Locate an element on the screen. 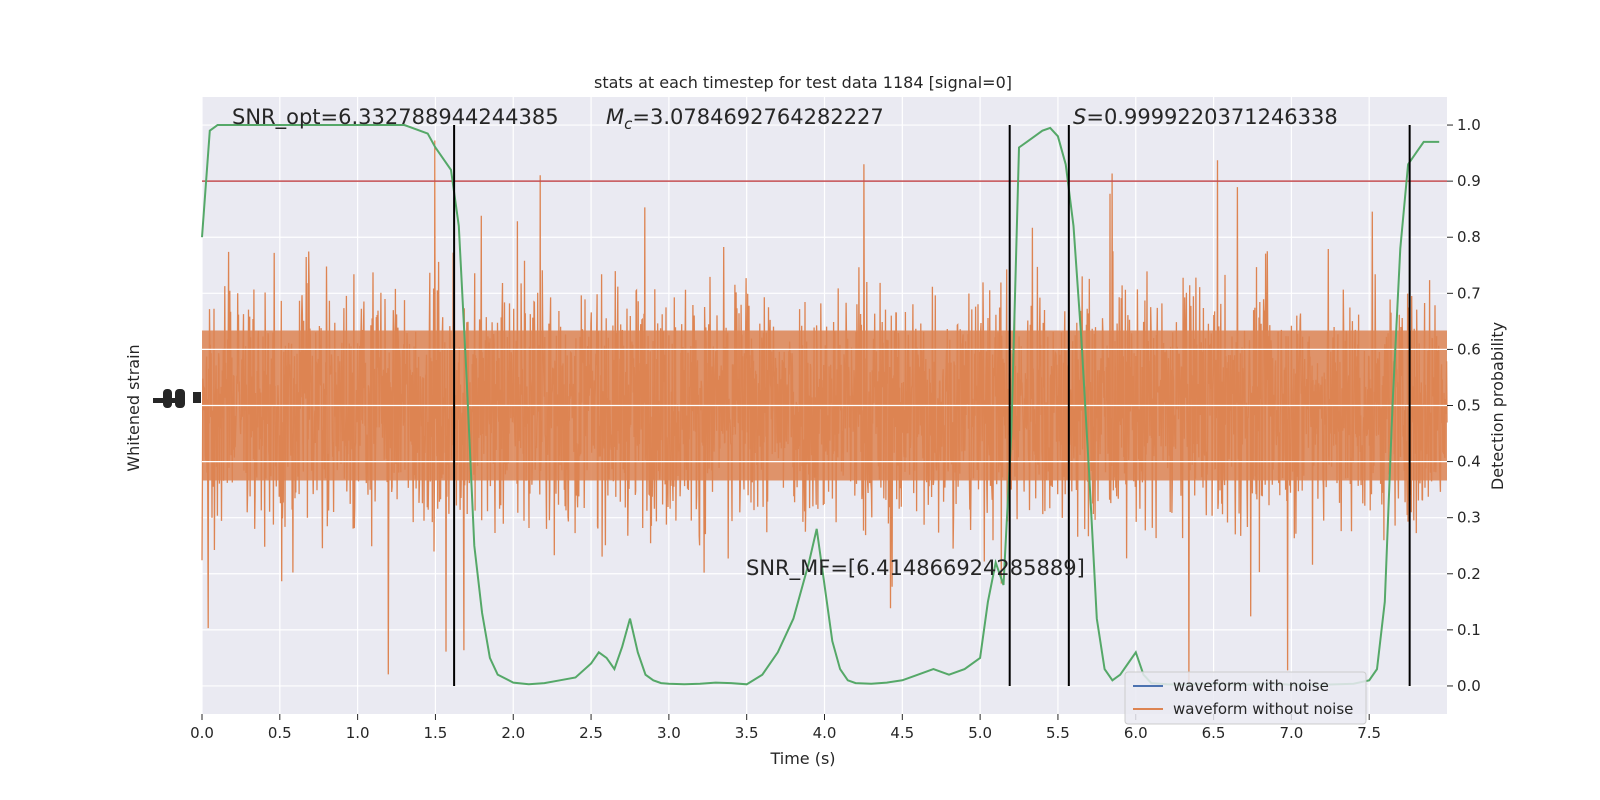 This screenshot has width=1600, height=800. s-value: =0.9999220371246338 is located at coordinates (1211, 117).